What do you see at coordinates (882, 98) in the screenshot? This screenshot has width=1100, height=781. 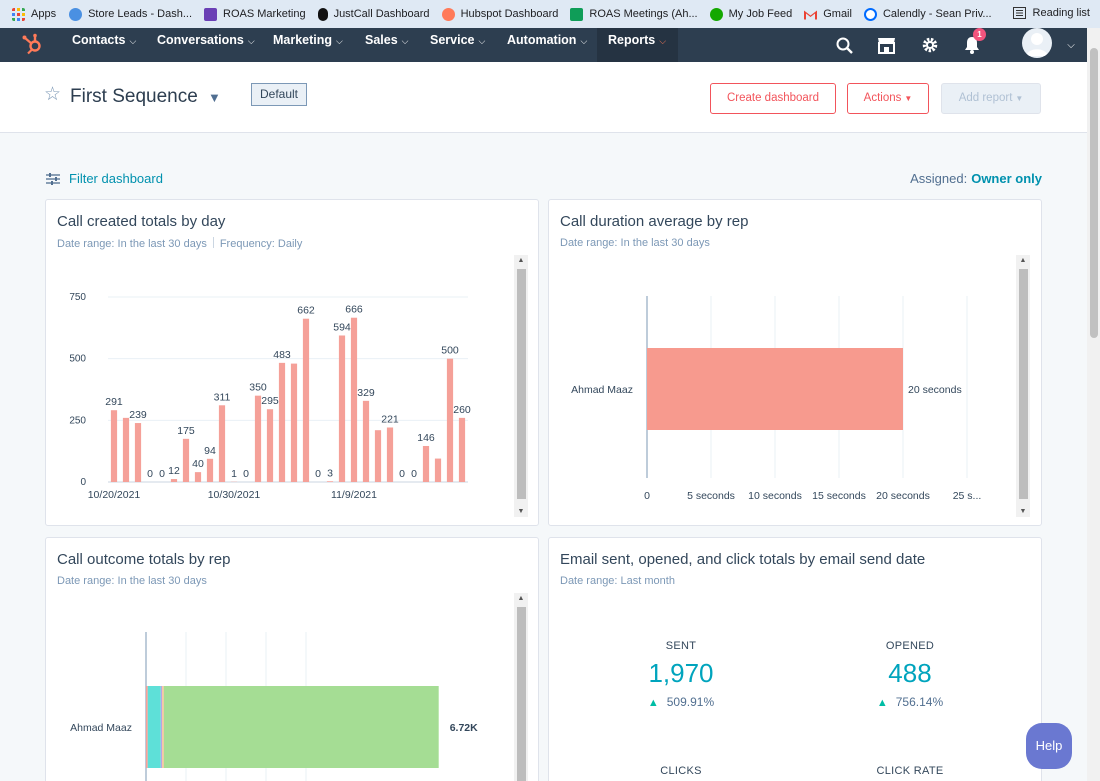 I see `actions-label: Actions` at bounding box center [882, 98].